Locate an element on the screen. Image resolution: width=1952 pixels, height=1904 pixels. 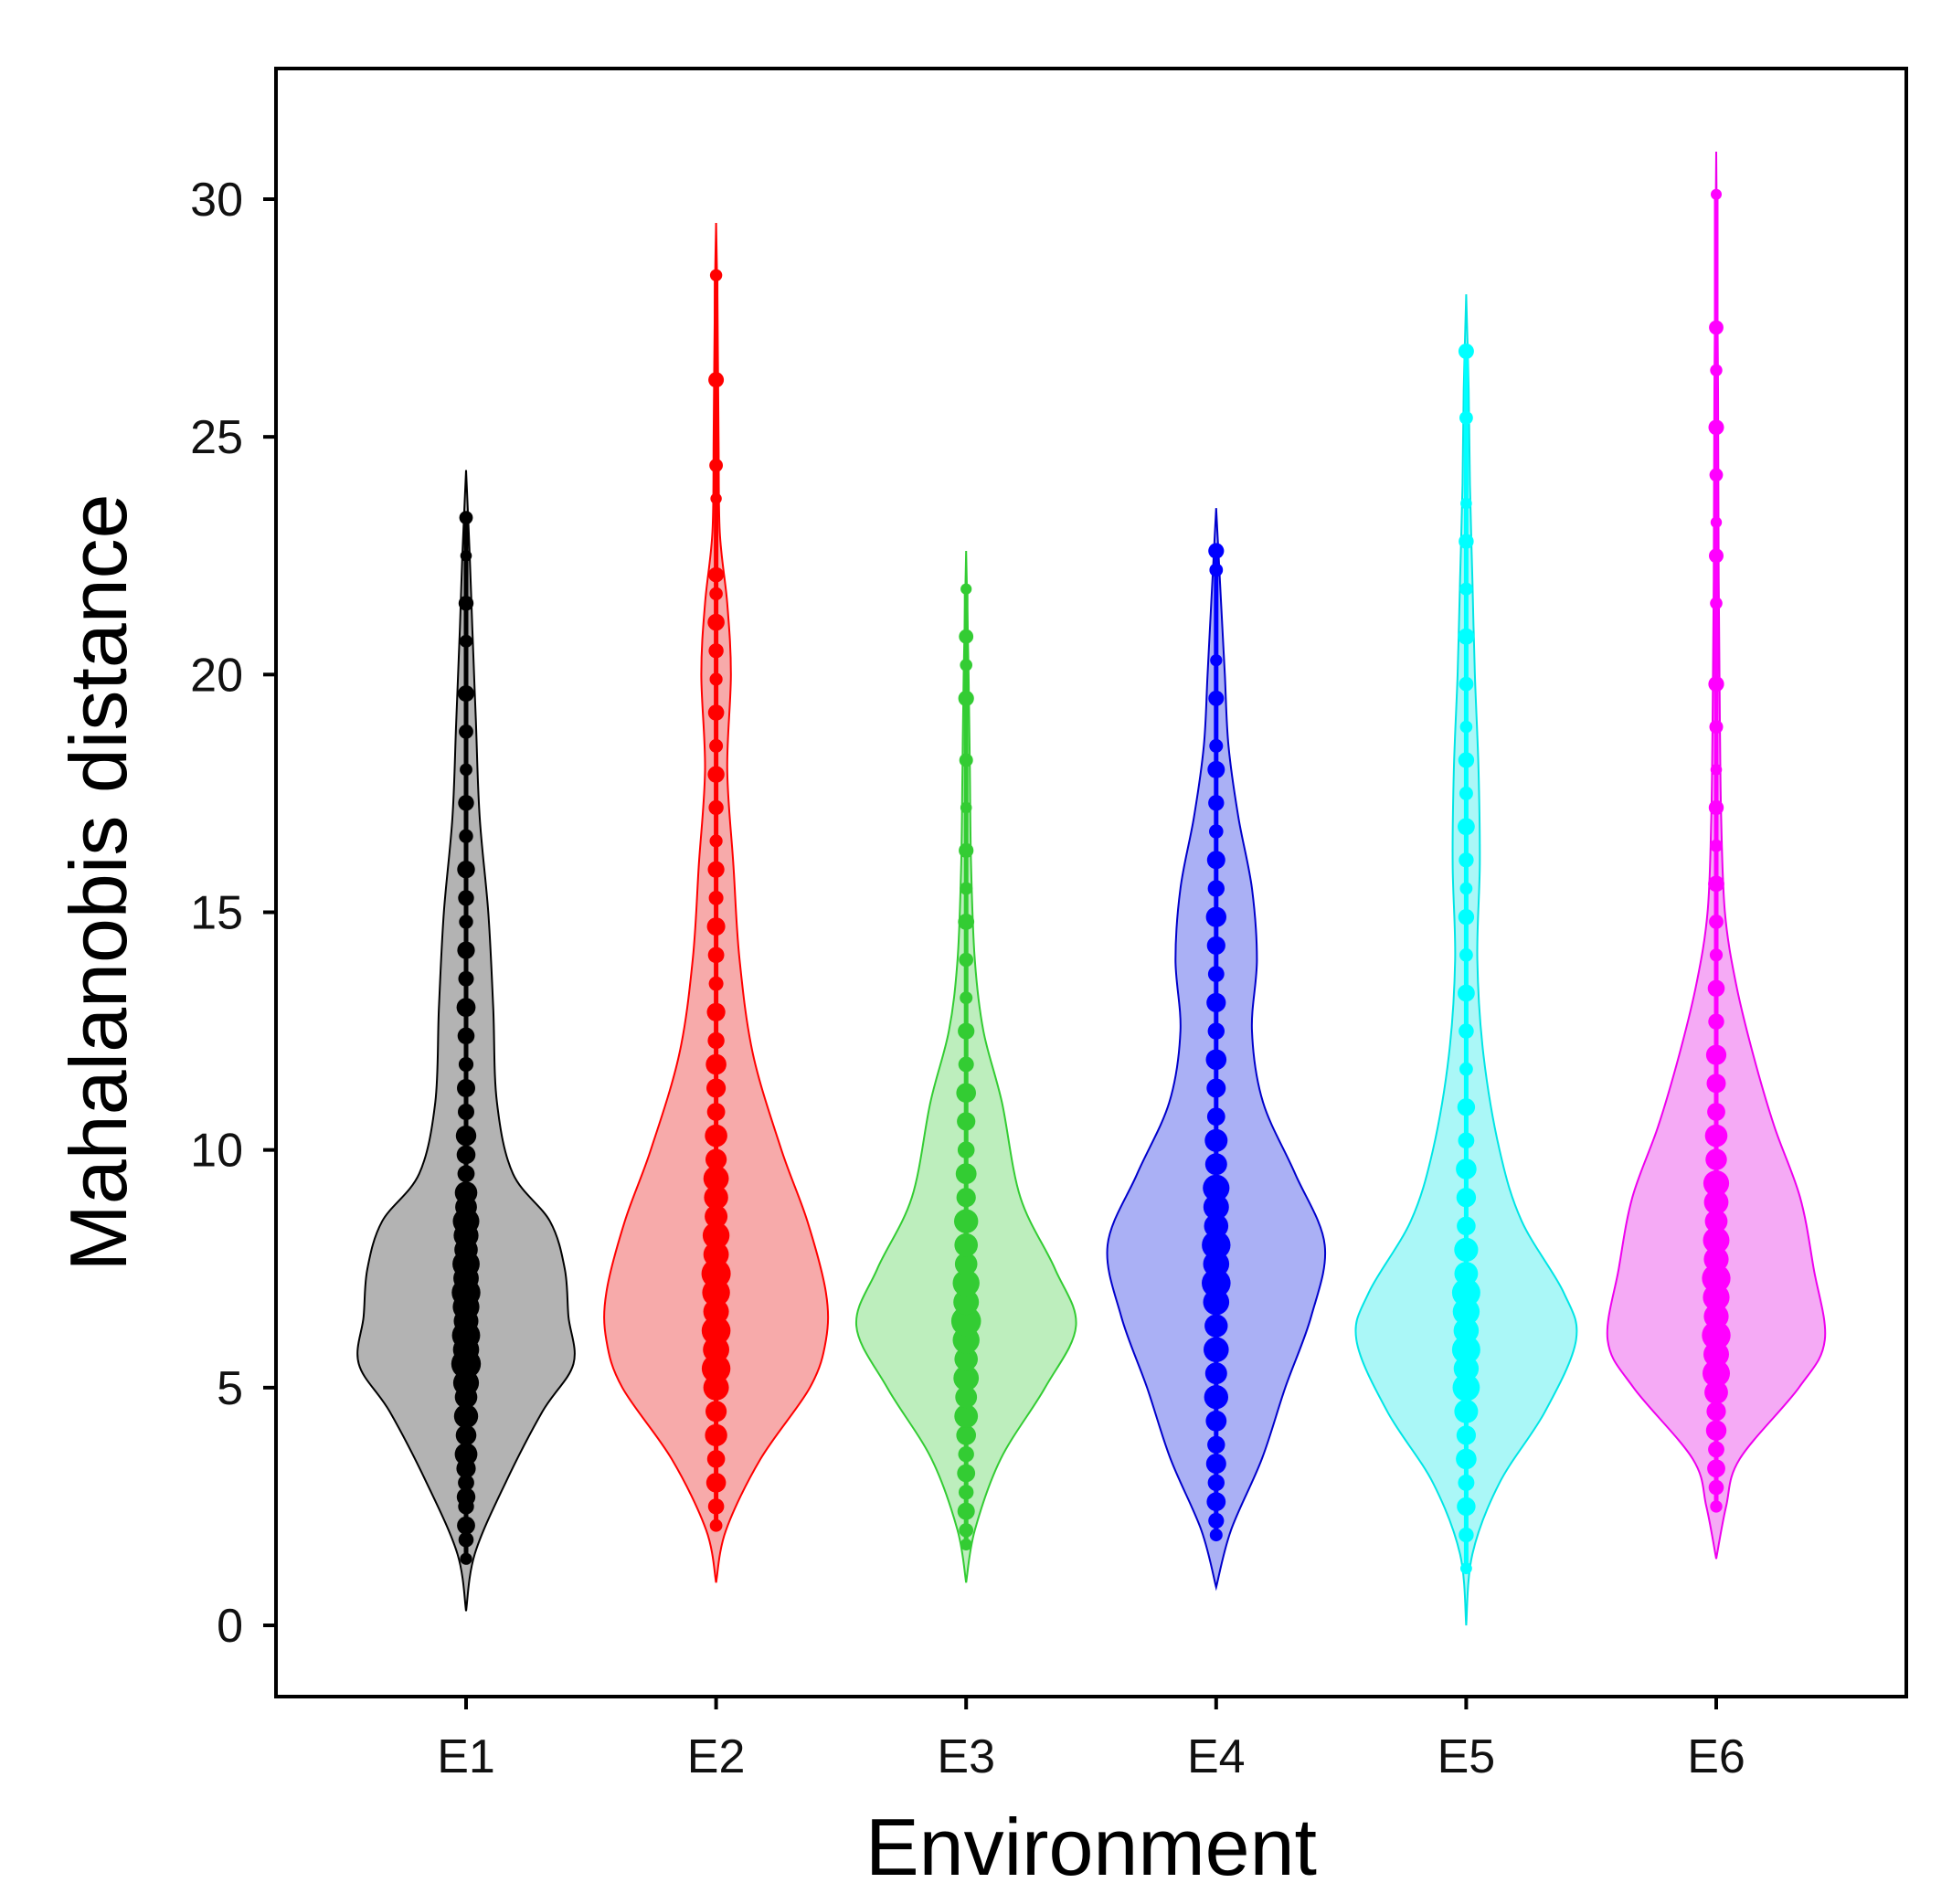
y-tick-label-5: 5 is located at coordinates (230, 1389).